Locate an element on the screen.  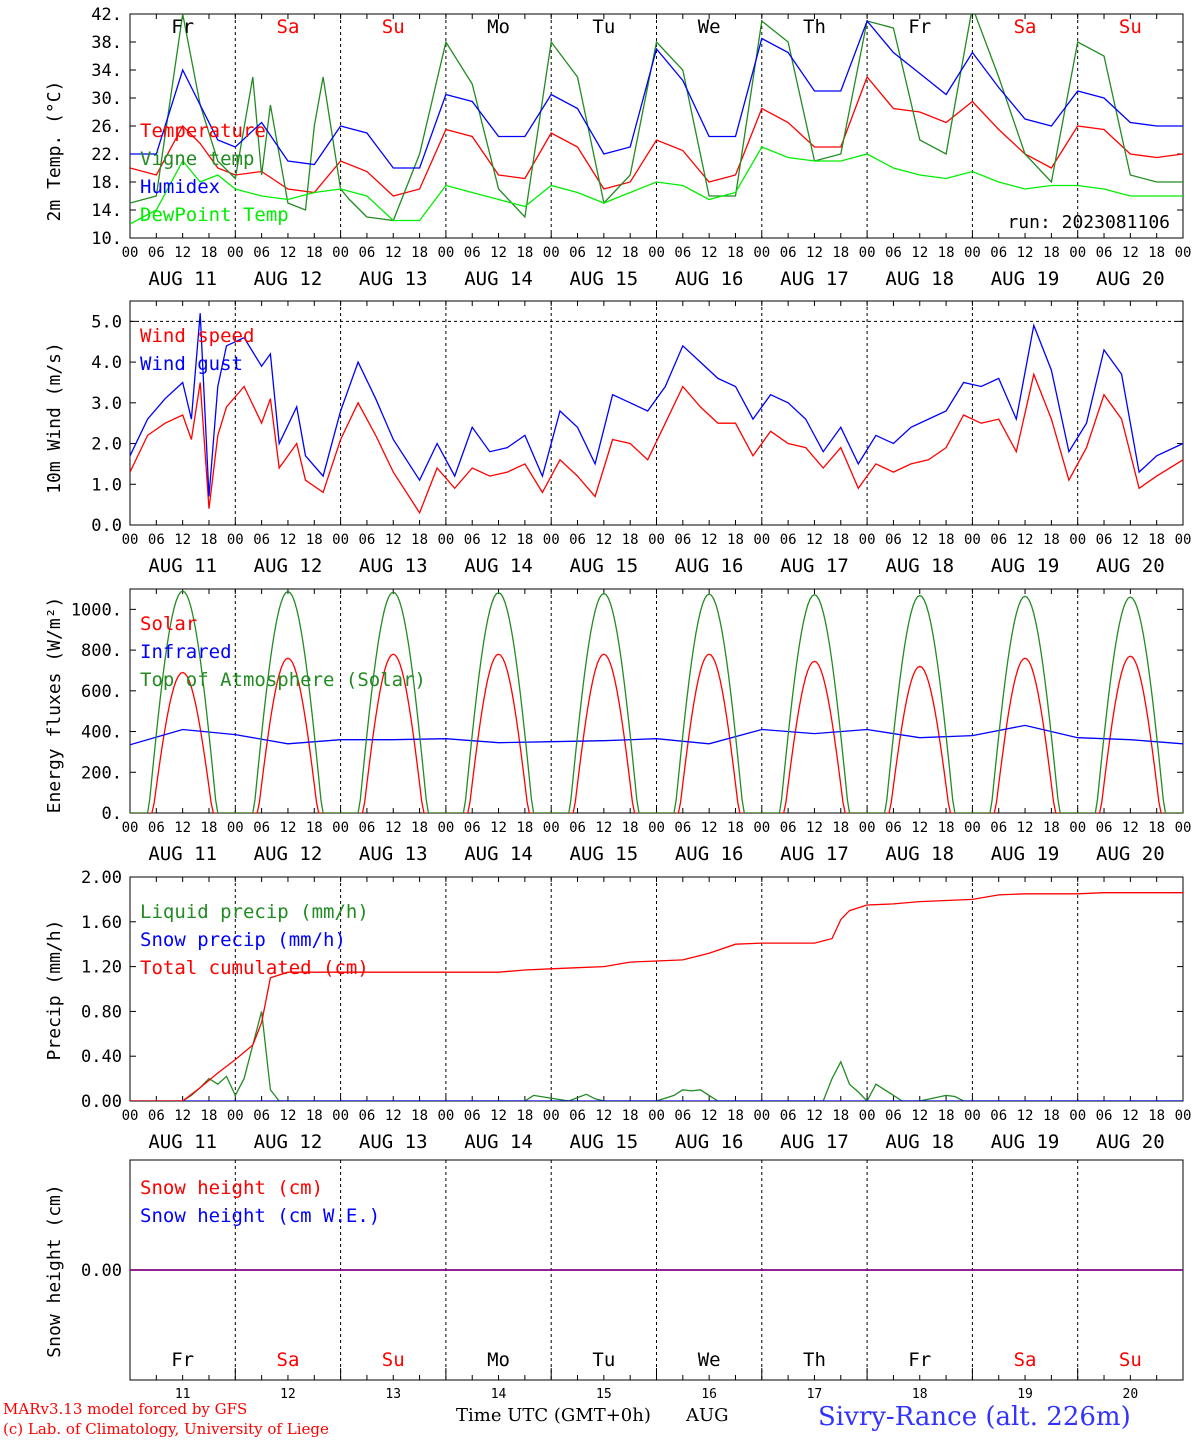
legend-entry: Wind speed is located at coordinates (197, 336).